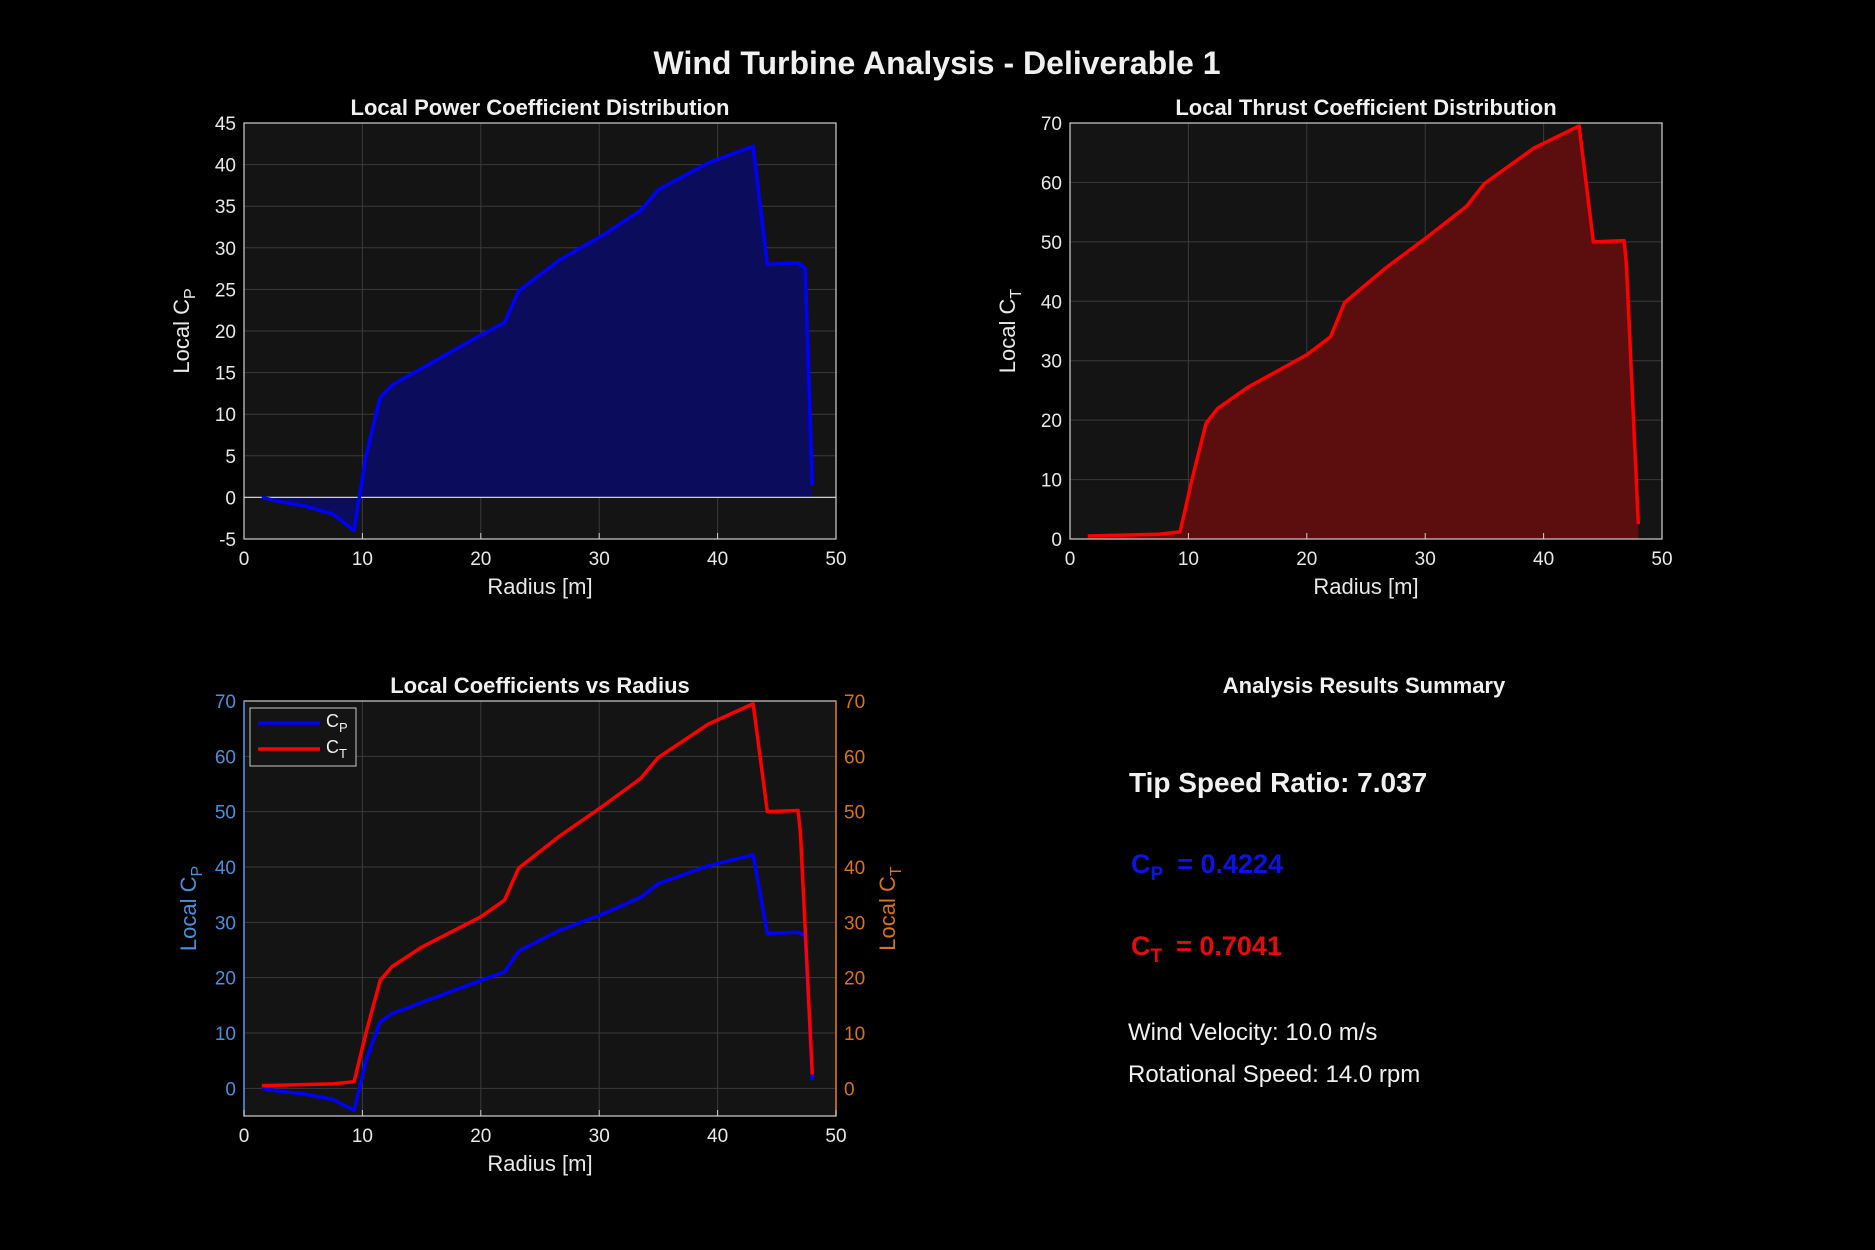  I want to click on dual-plot-area, so click(540, 908).